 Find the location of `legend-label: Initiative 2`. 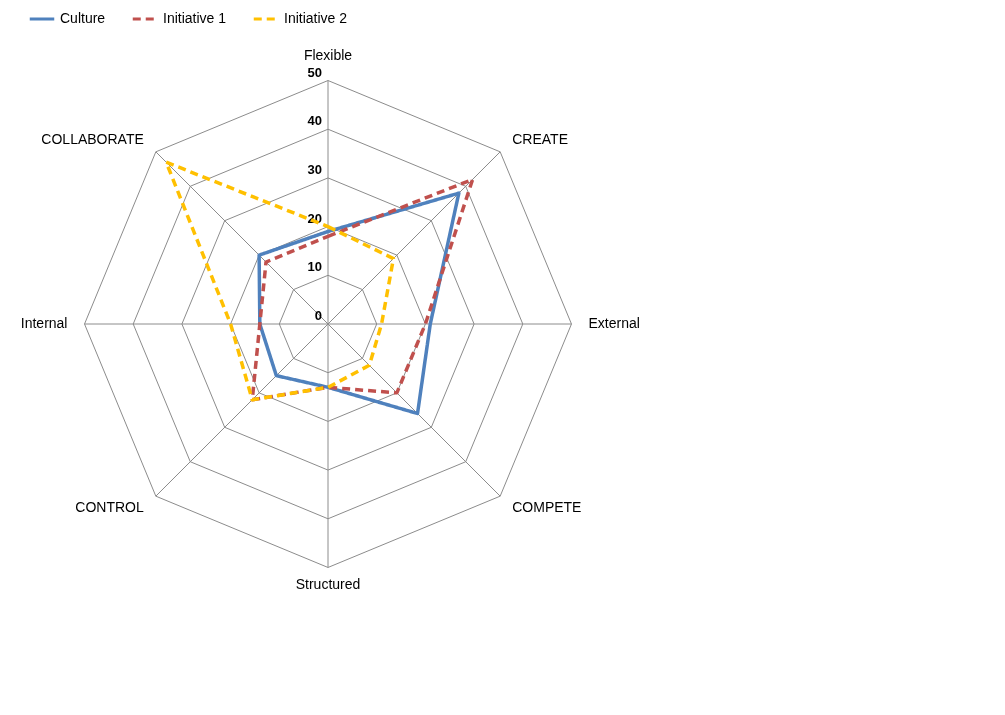

legend-label: Initiative 2 is located at coordinates (316, 18).